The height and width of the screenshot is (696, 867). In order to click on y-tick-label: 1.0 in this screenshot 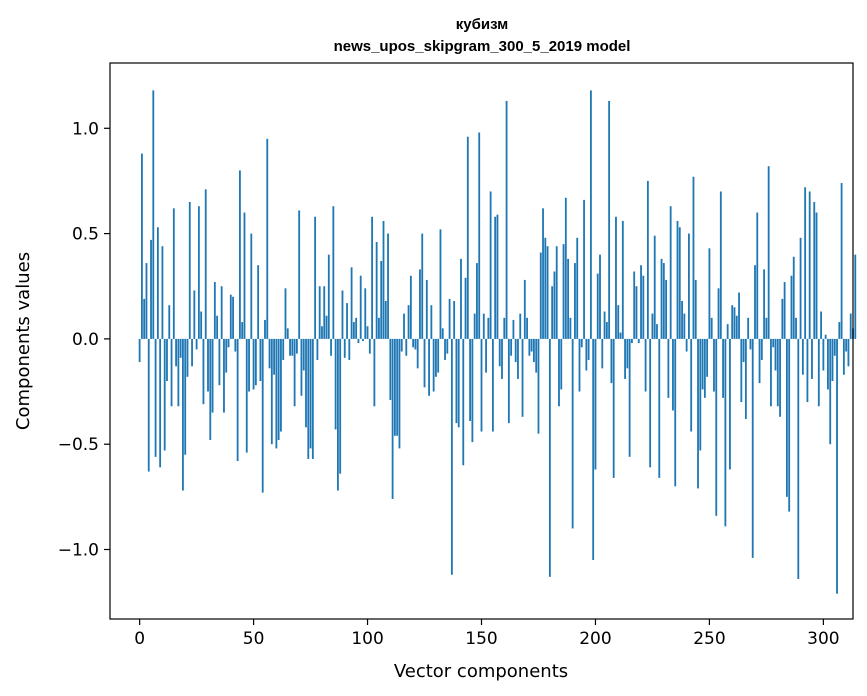, I will do `click(85, 129)`.